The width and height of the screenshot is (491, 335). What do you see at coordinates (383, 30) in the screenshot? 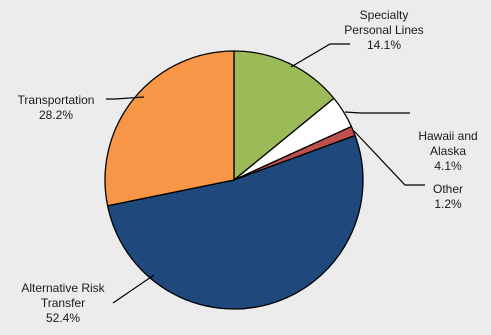
I see `slice-name-label: Personal Lines` at bounding box center [383, 30].